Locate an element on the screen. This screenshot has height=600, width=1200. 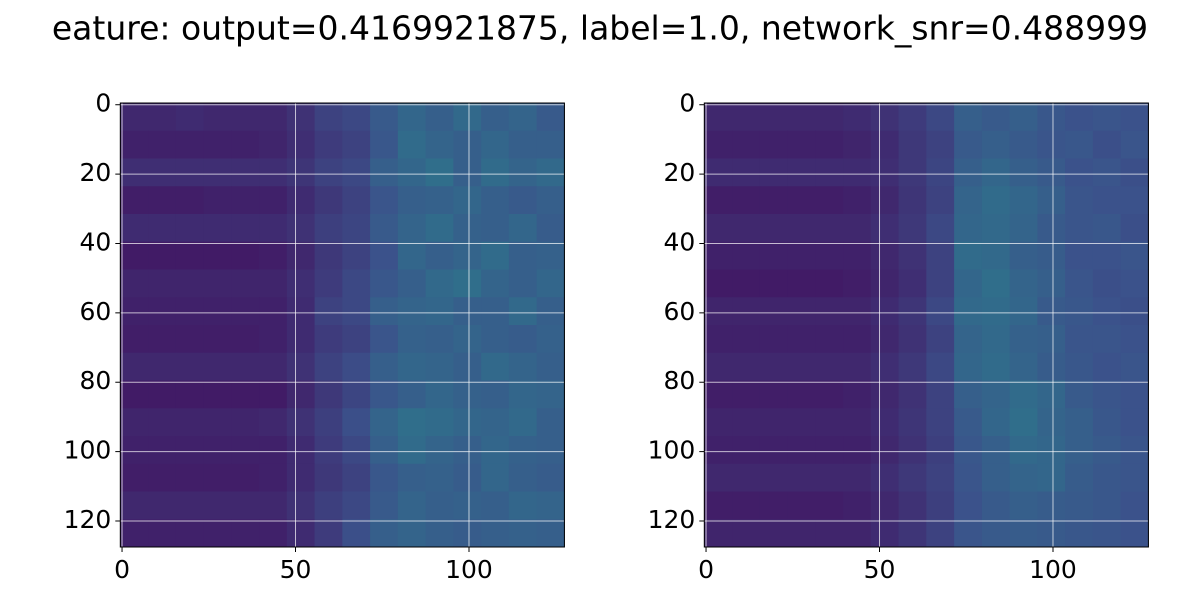
y-tick-label: 60 is located at coordinates (679, 311).